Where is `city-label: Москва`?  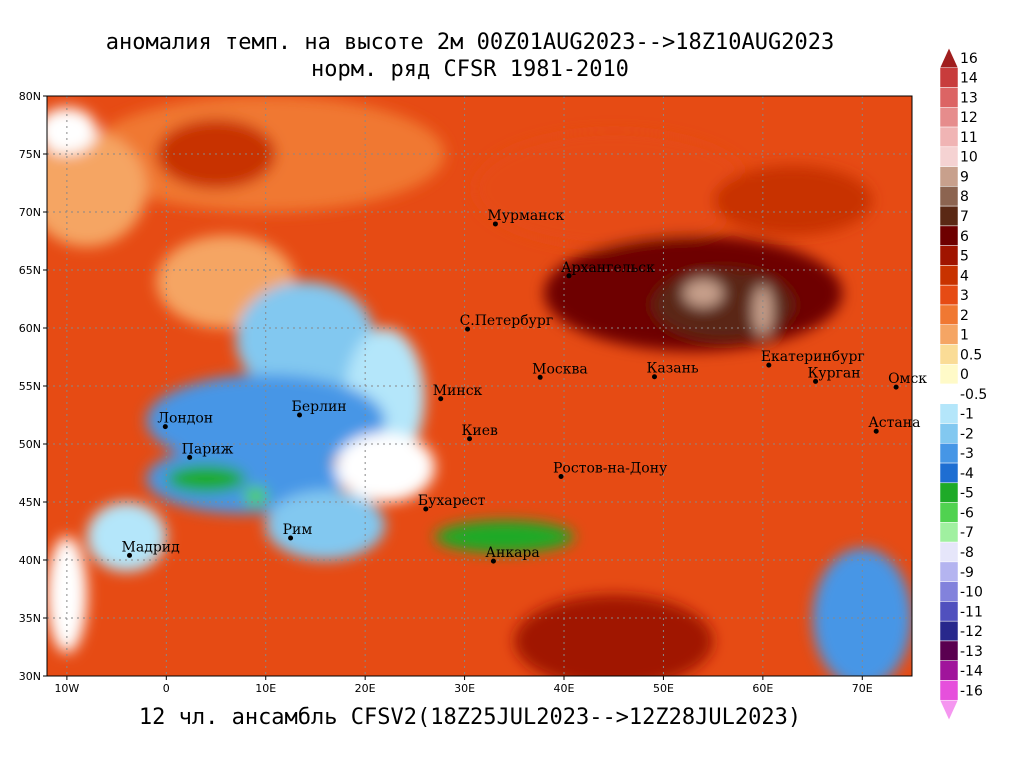
city-label: Москва is located at coordinates (560, 369).